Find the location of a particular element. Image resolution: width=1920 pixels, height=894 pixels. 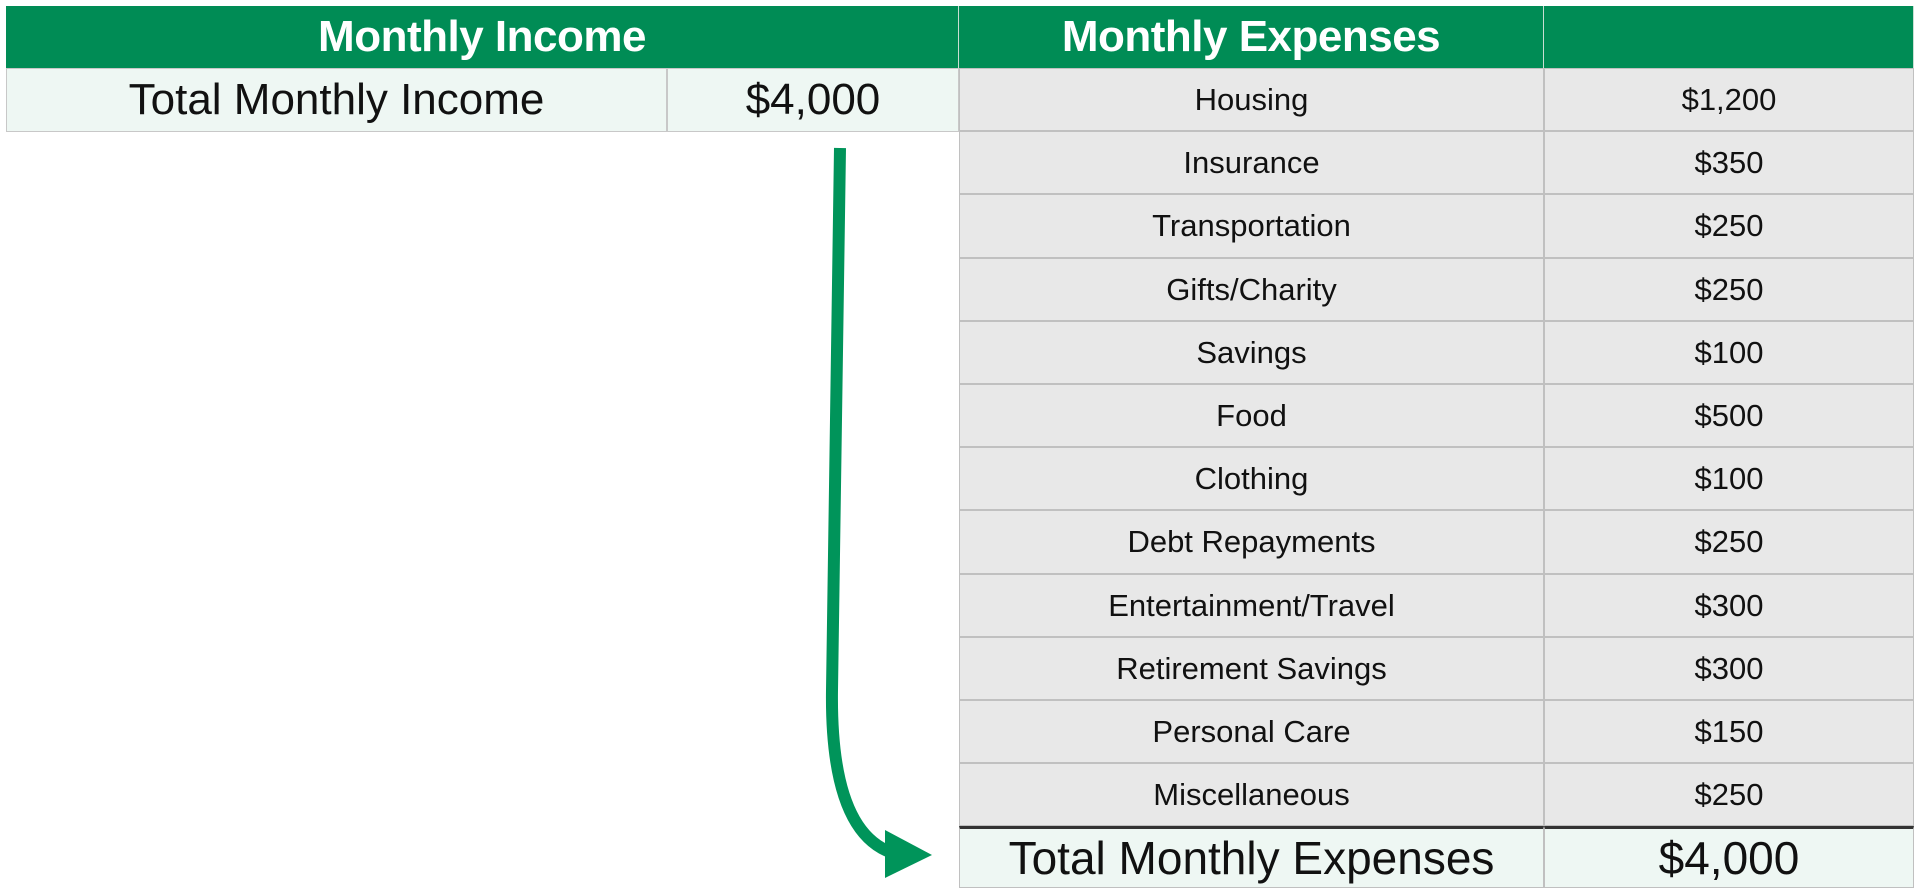

expense-label: Miscellaneous is located at coordinates (1251, 794).